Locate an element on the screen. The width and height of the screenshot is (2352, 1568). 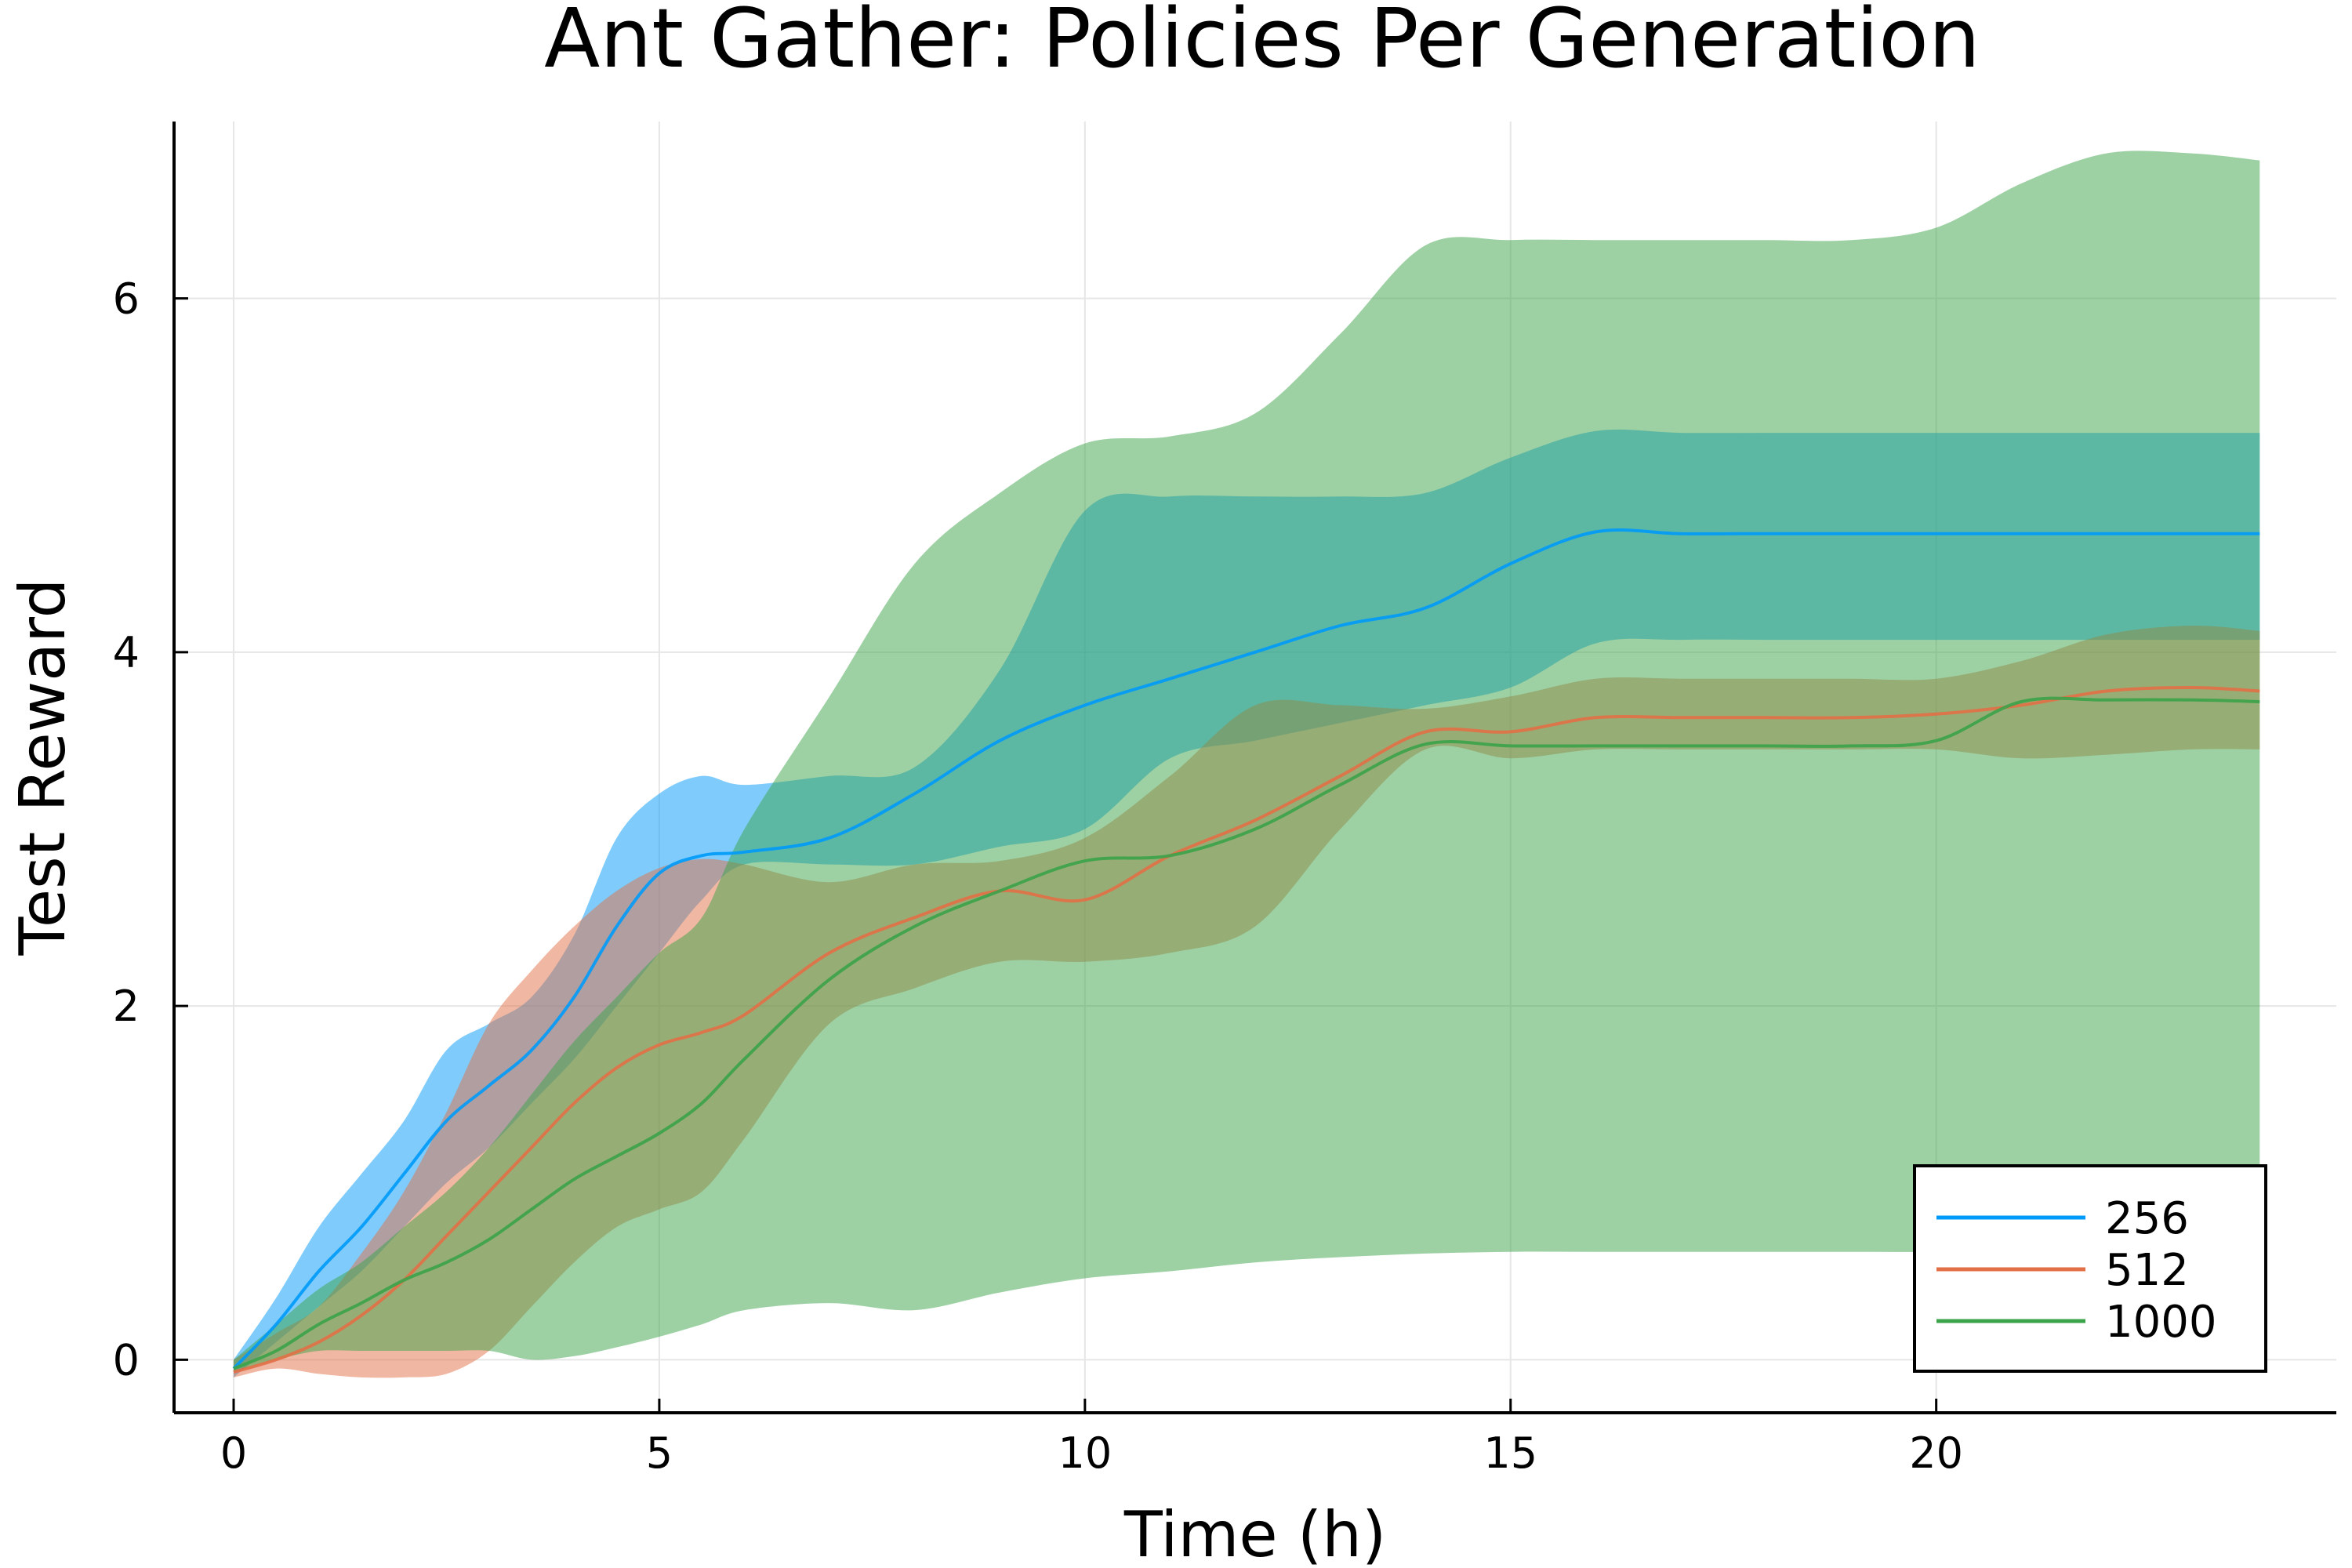
y-axis-label: Test Reward is located at coordinates (42, 767).